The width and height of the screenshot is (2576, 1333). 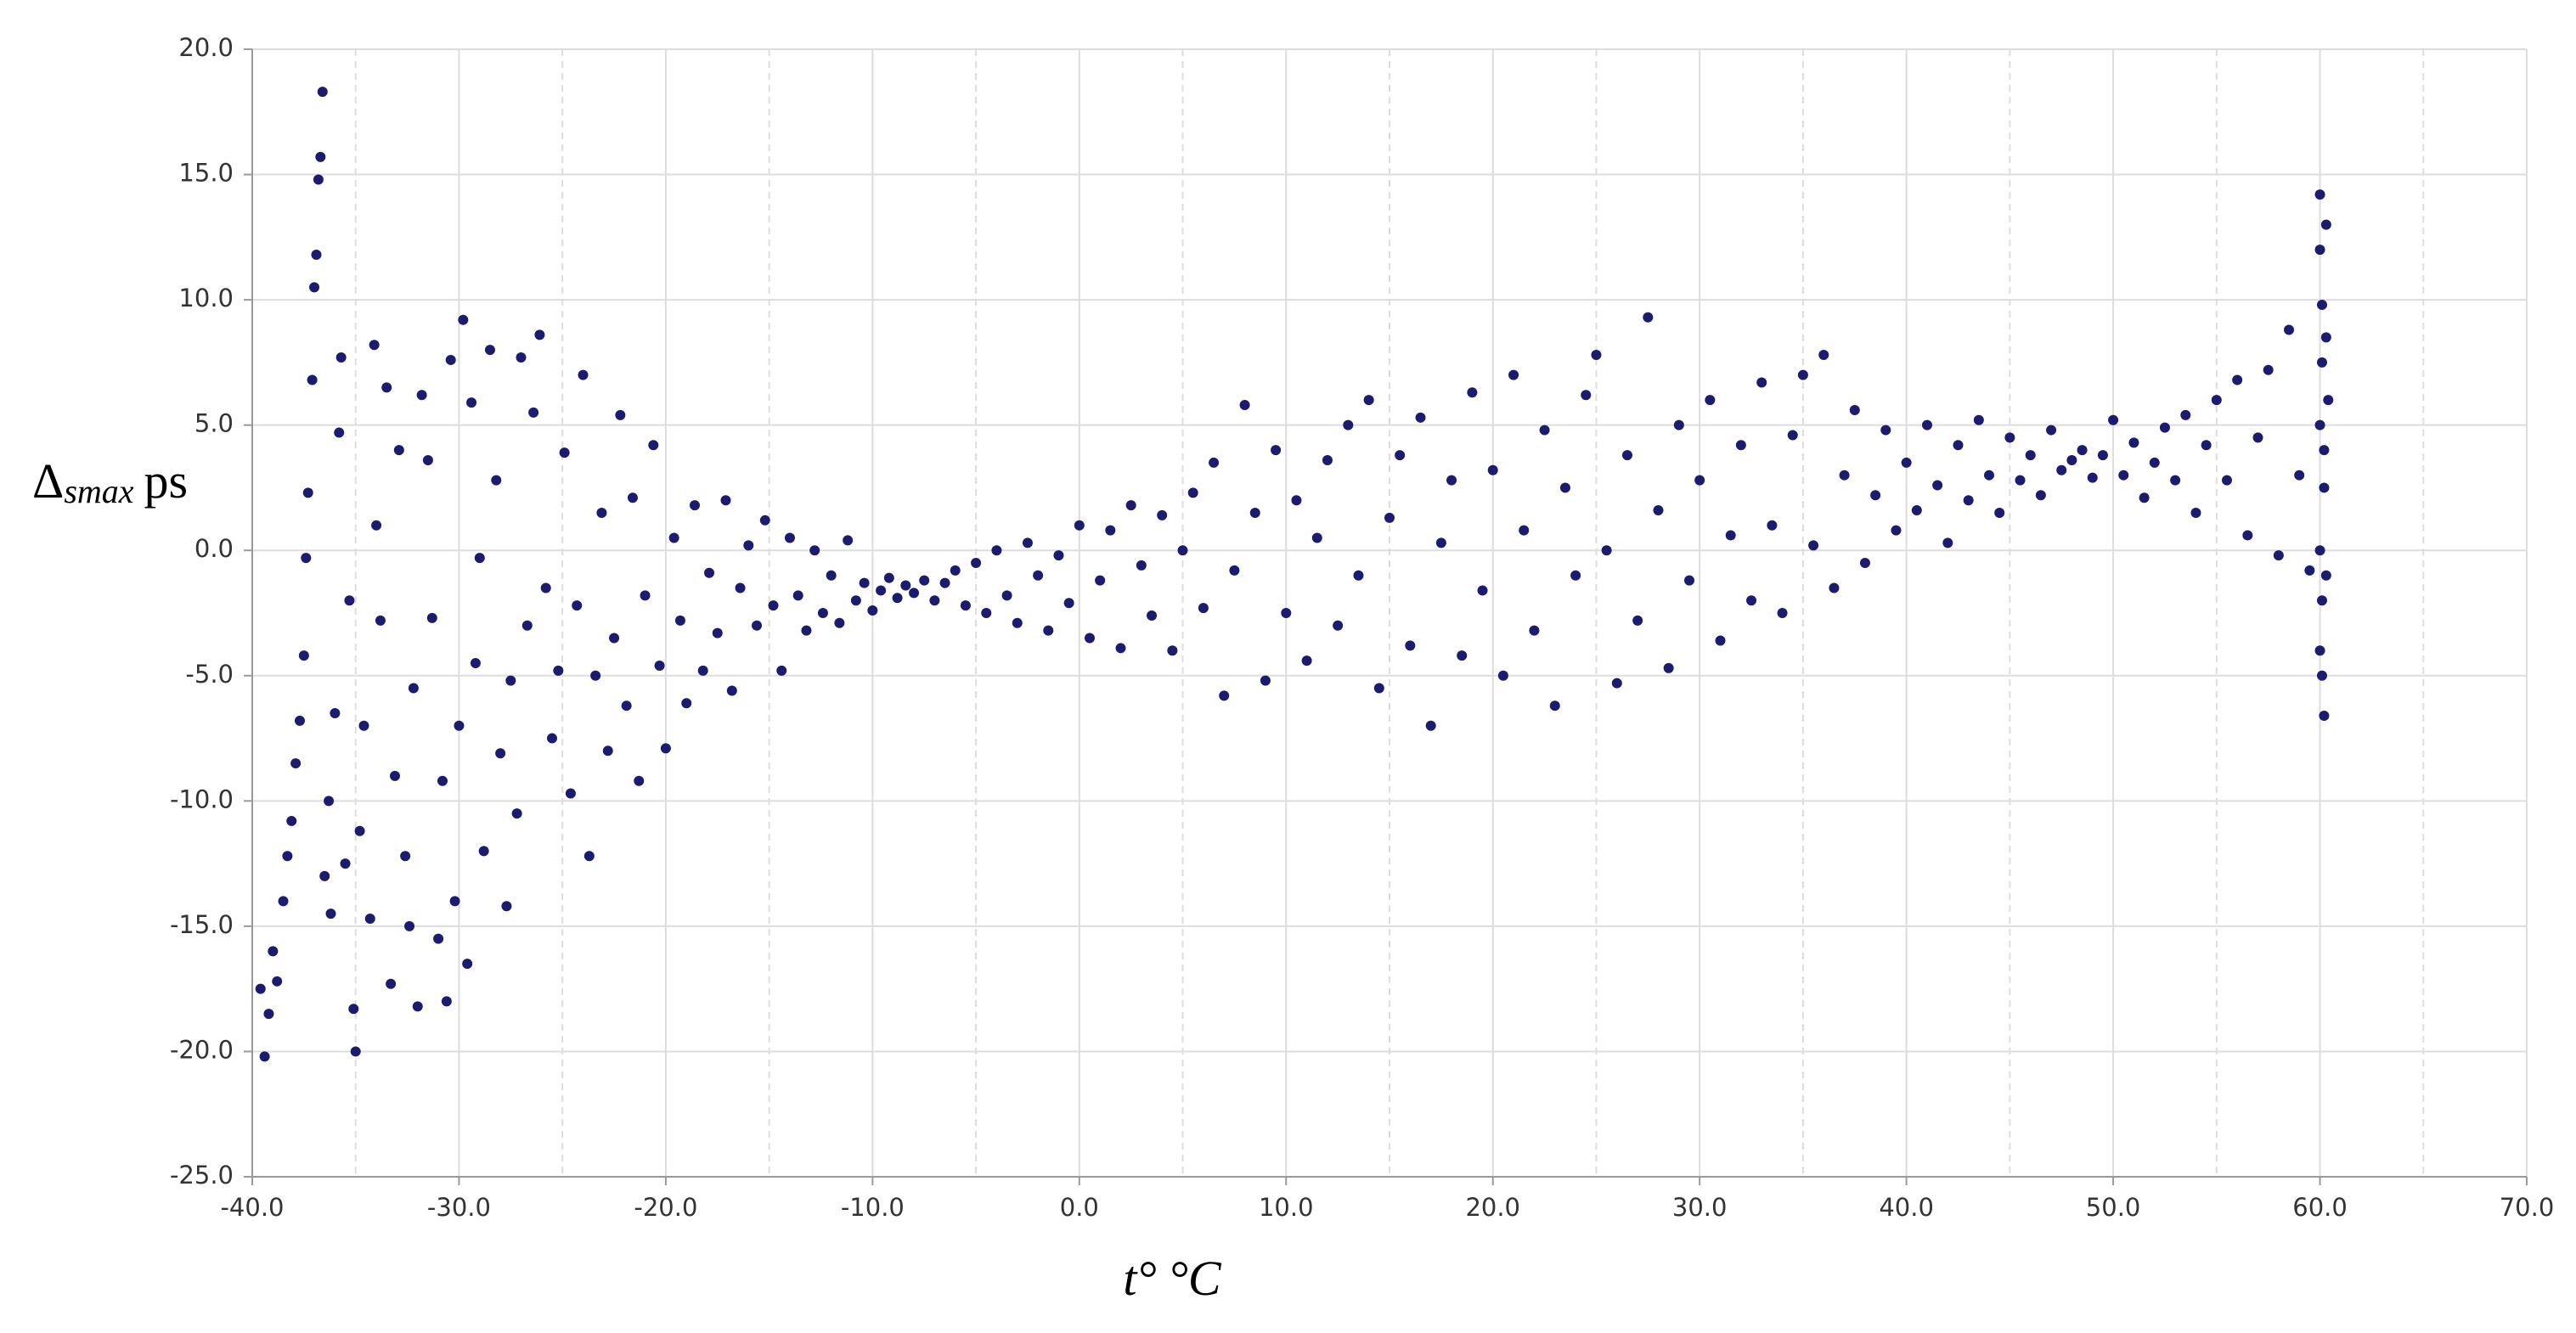 What do you see at coordinates (214, 548) in the screenshot?
I see `y-tick-label: 0.0` at bounding box center [214, 548].